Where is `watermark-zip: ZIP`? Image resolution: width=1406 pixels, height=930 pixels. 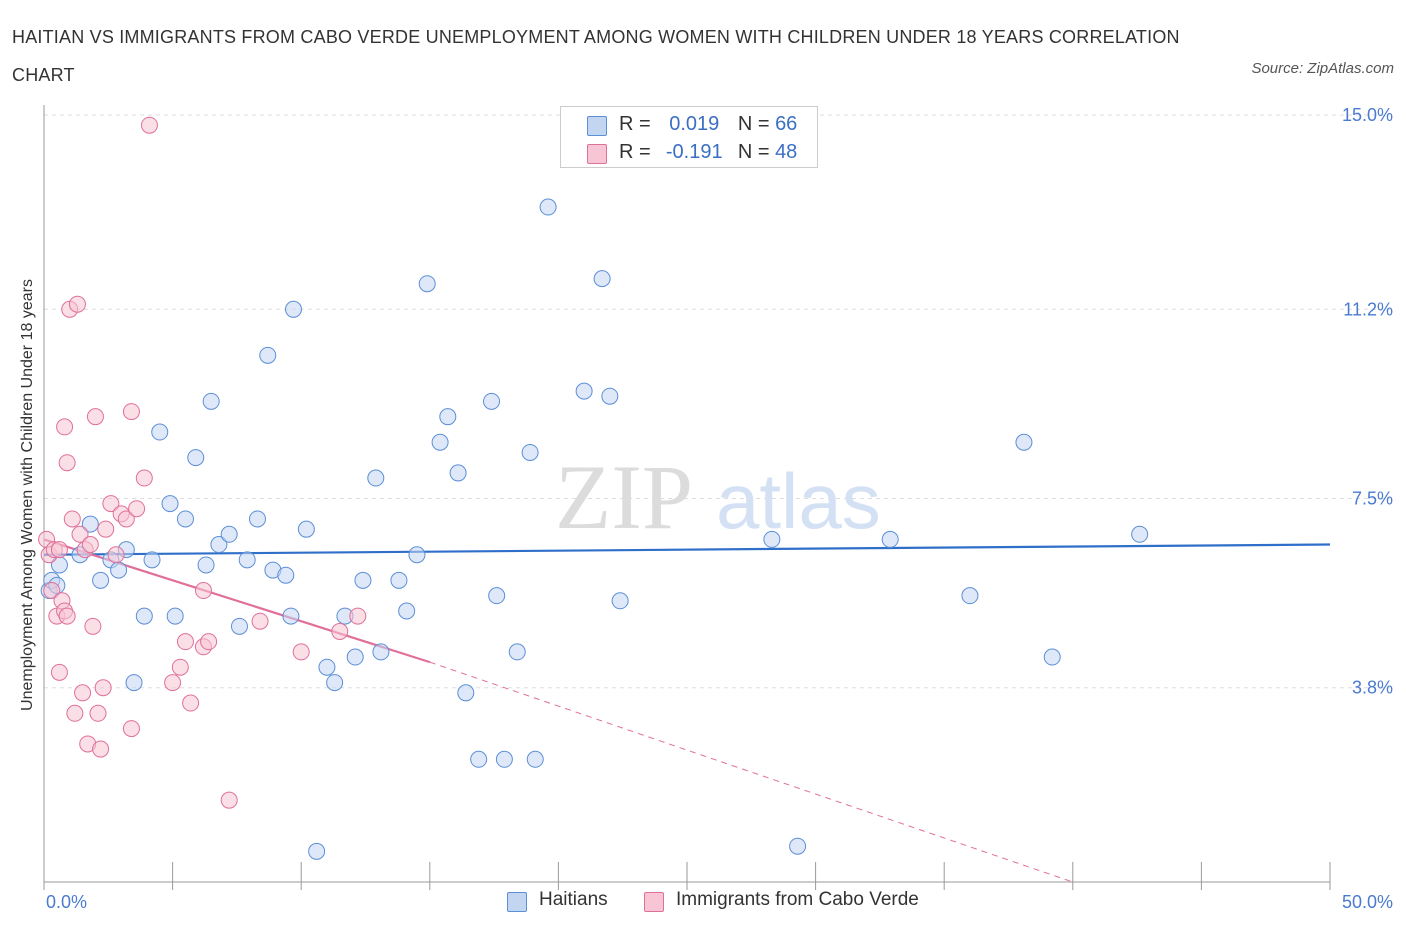
watermark-zip: ZIP is located at coordinates (624, 497).